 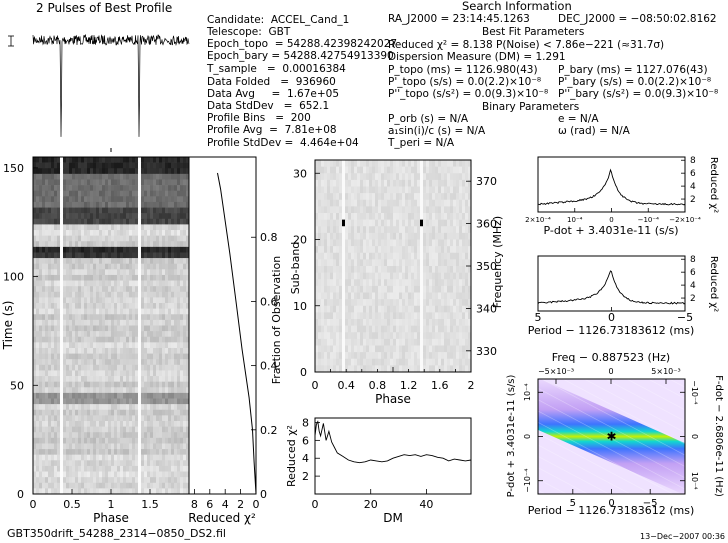 What do you see at coordinates (13, 277) in the screenshot?
I see `time-phase-ytick-label: 100` at bounding box center [13, 277].